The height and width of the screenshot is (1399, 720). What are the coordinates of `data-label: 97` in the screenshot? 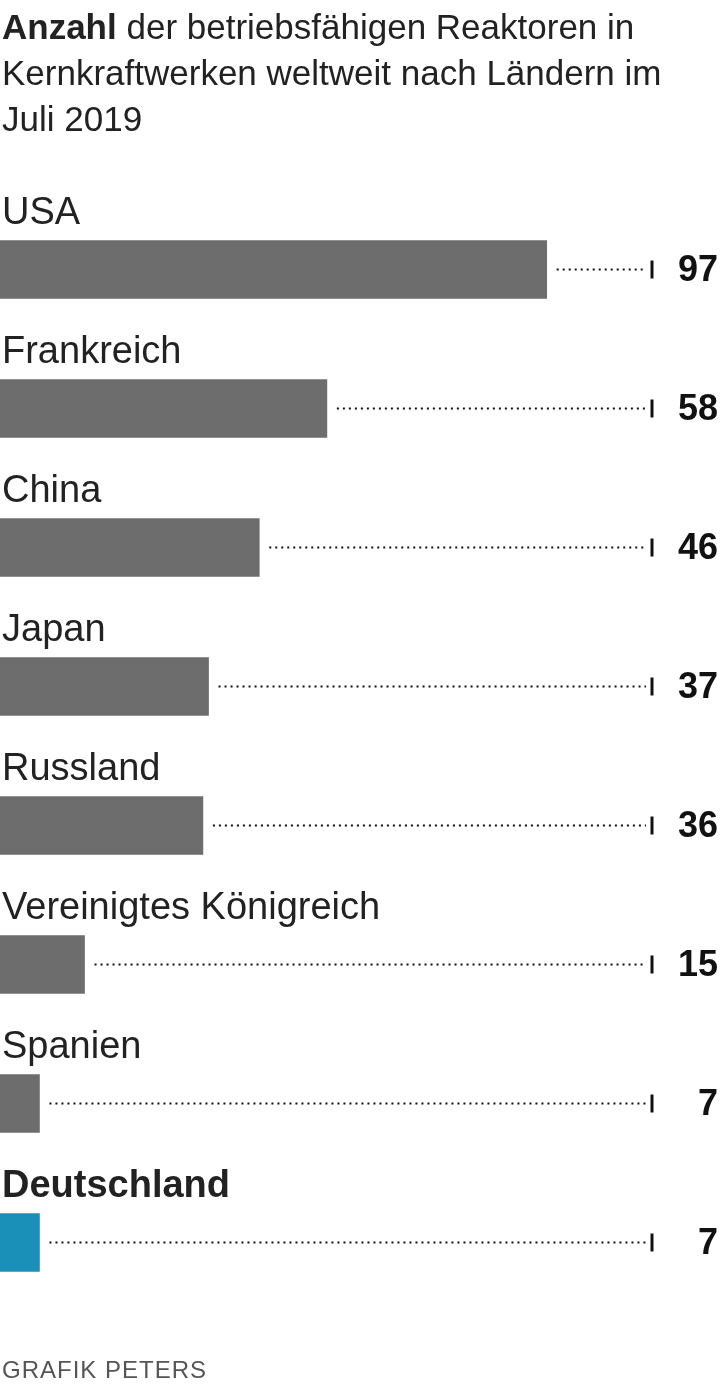 It's located at (697, 269).